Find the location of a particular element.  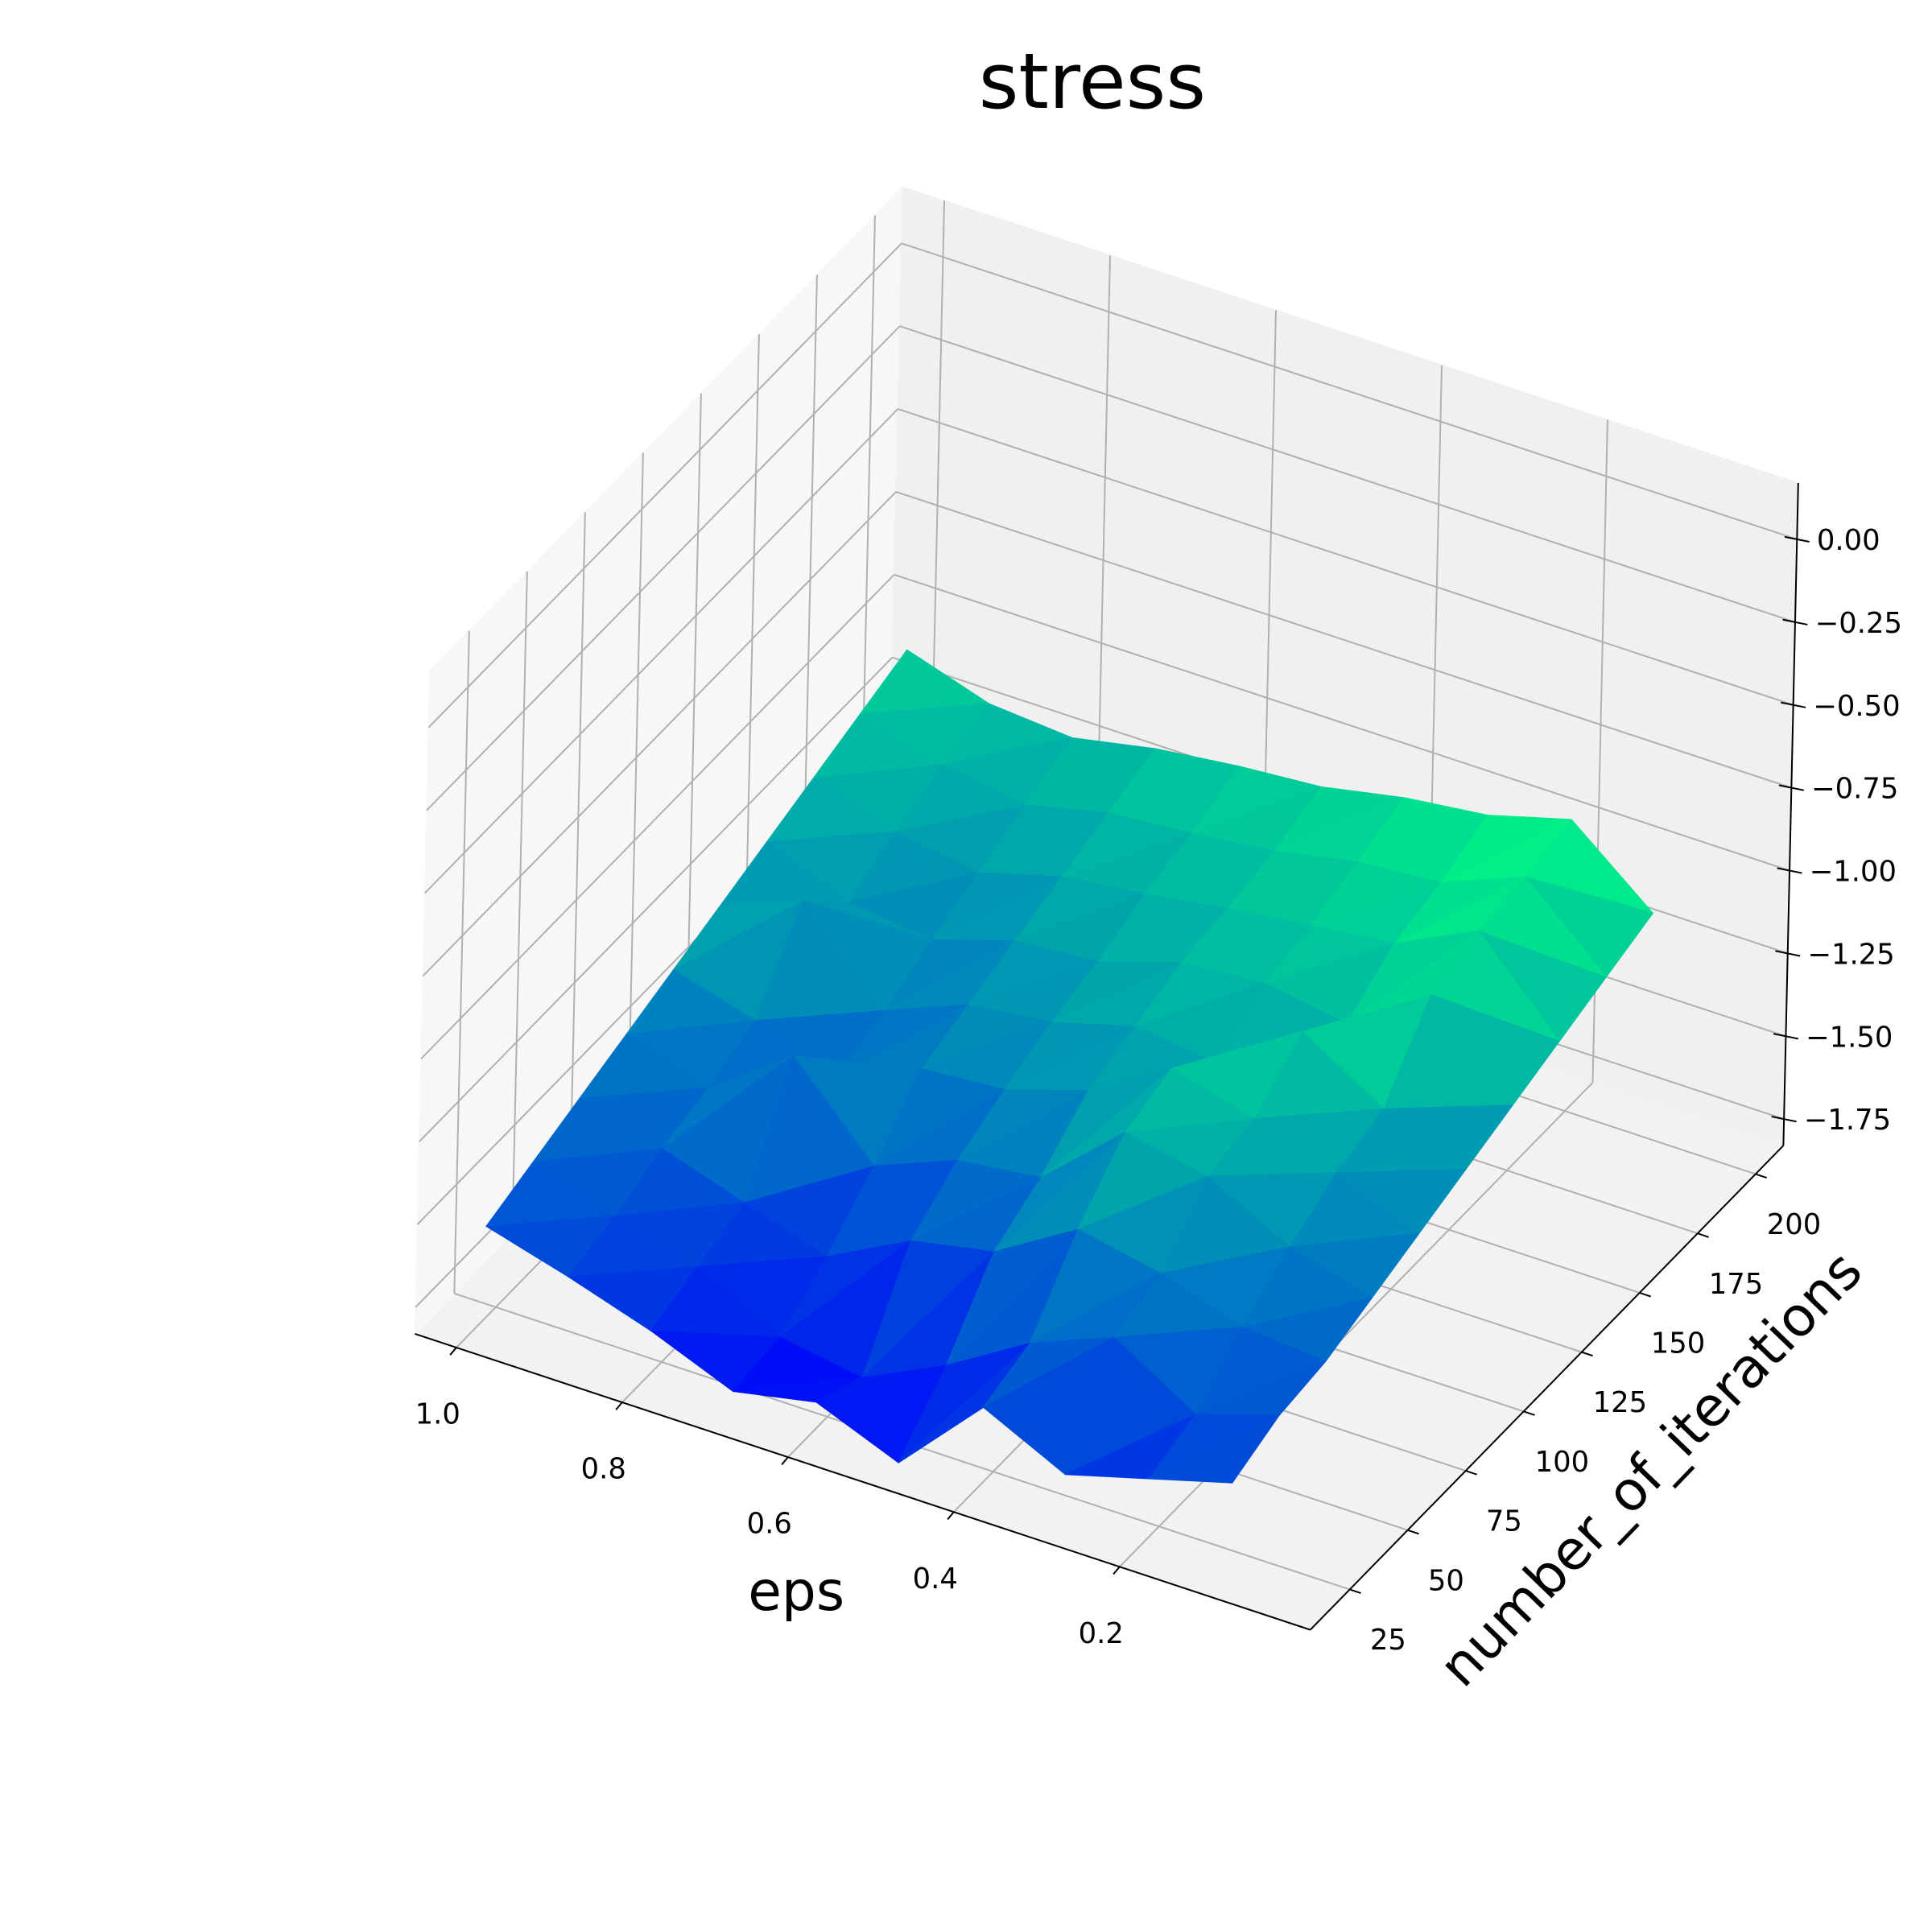

z-axis-line is located at coordinates (1790, 814).